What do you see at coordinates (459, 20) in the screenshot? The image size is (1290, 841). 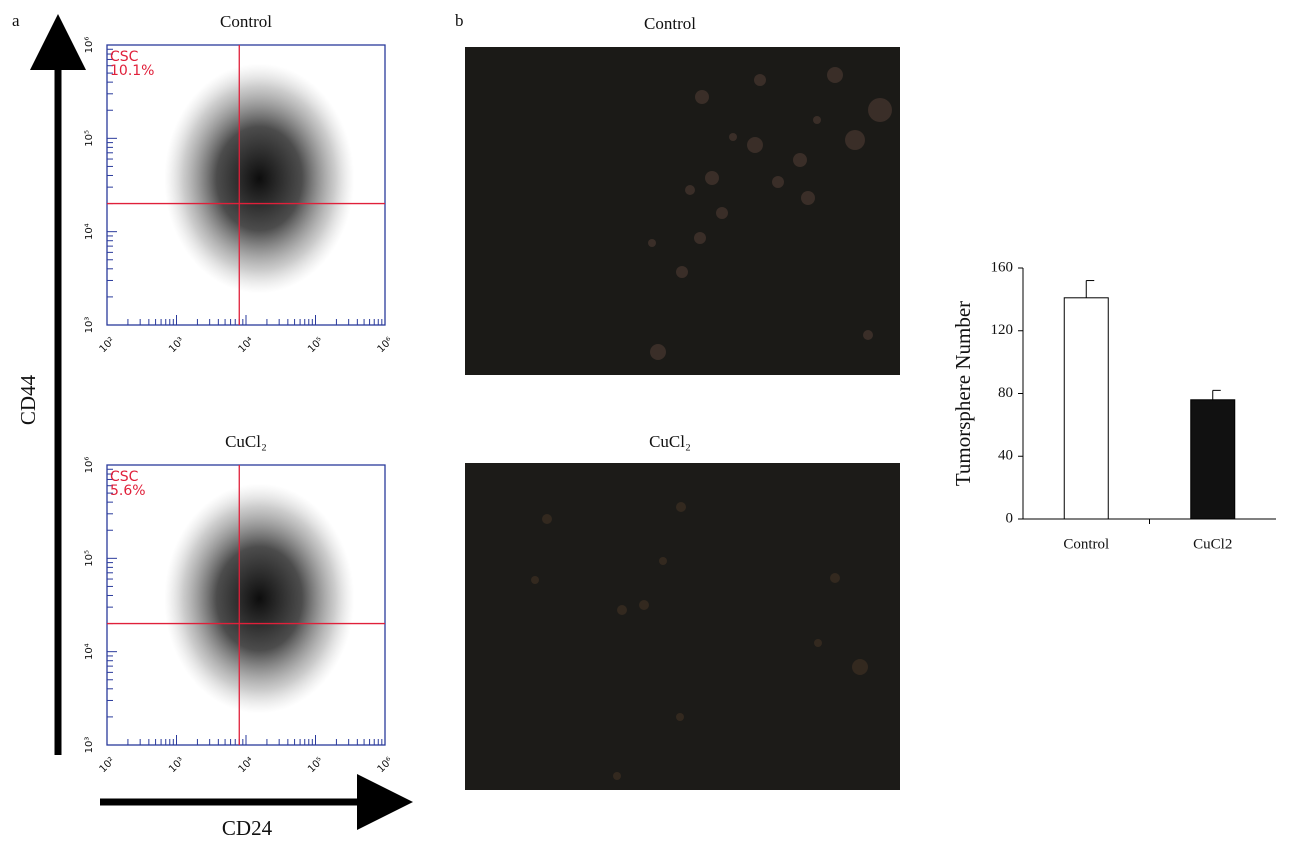 I see `panel-label: b` at bounding box center [459, 20].